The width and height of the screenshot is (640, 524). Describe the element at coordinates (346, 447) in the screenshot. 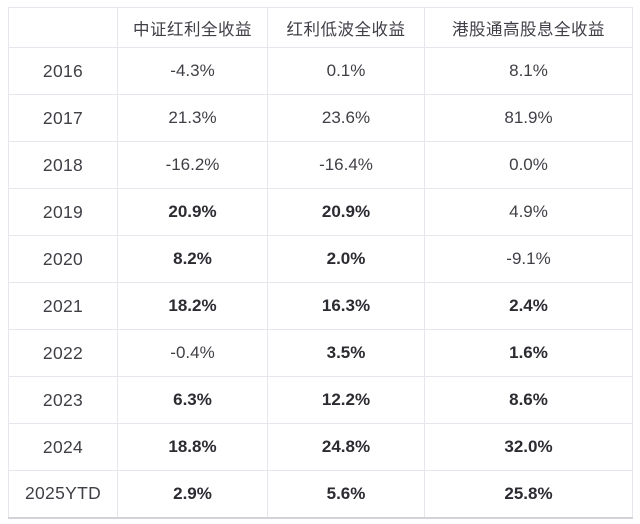

I see `return-value-cell: 24.8%` at that location.